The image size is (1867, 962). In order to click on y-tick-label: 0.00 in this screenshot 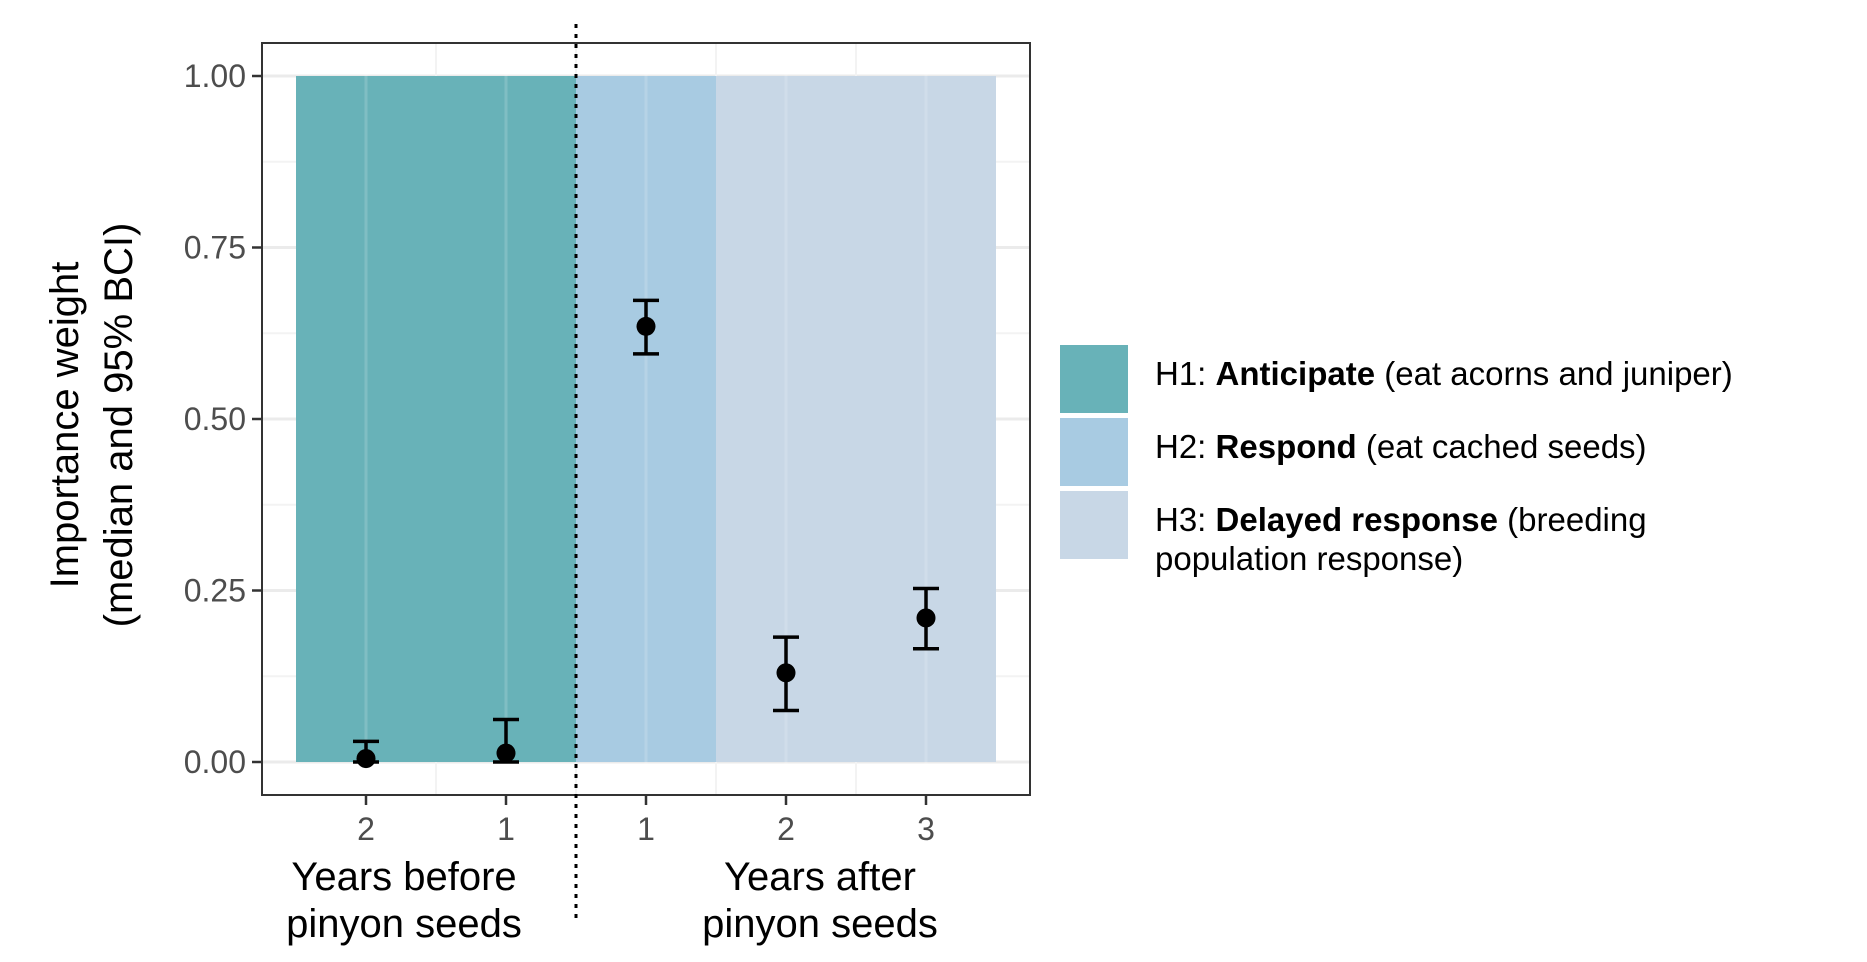, I will do `click(215, 762)`.